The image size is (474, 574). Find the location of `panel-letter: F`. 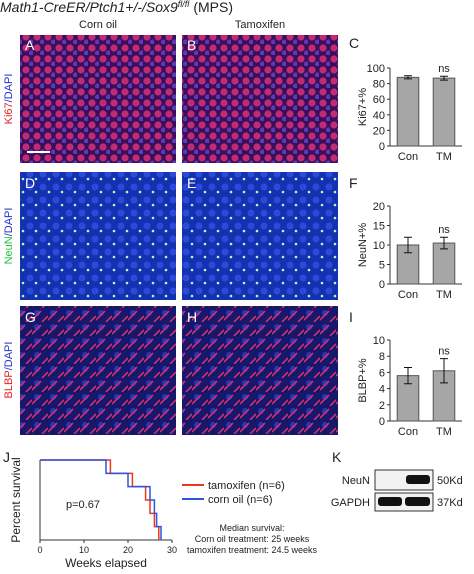

panel-letter: F is located at coordinates (353, 183).